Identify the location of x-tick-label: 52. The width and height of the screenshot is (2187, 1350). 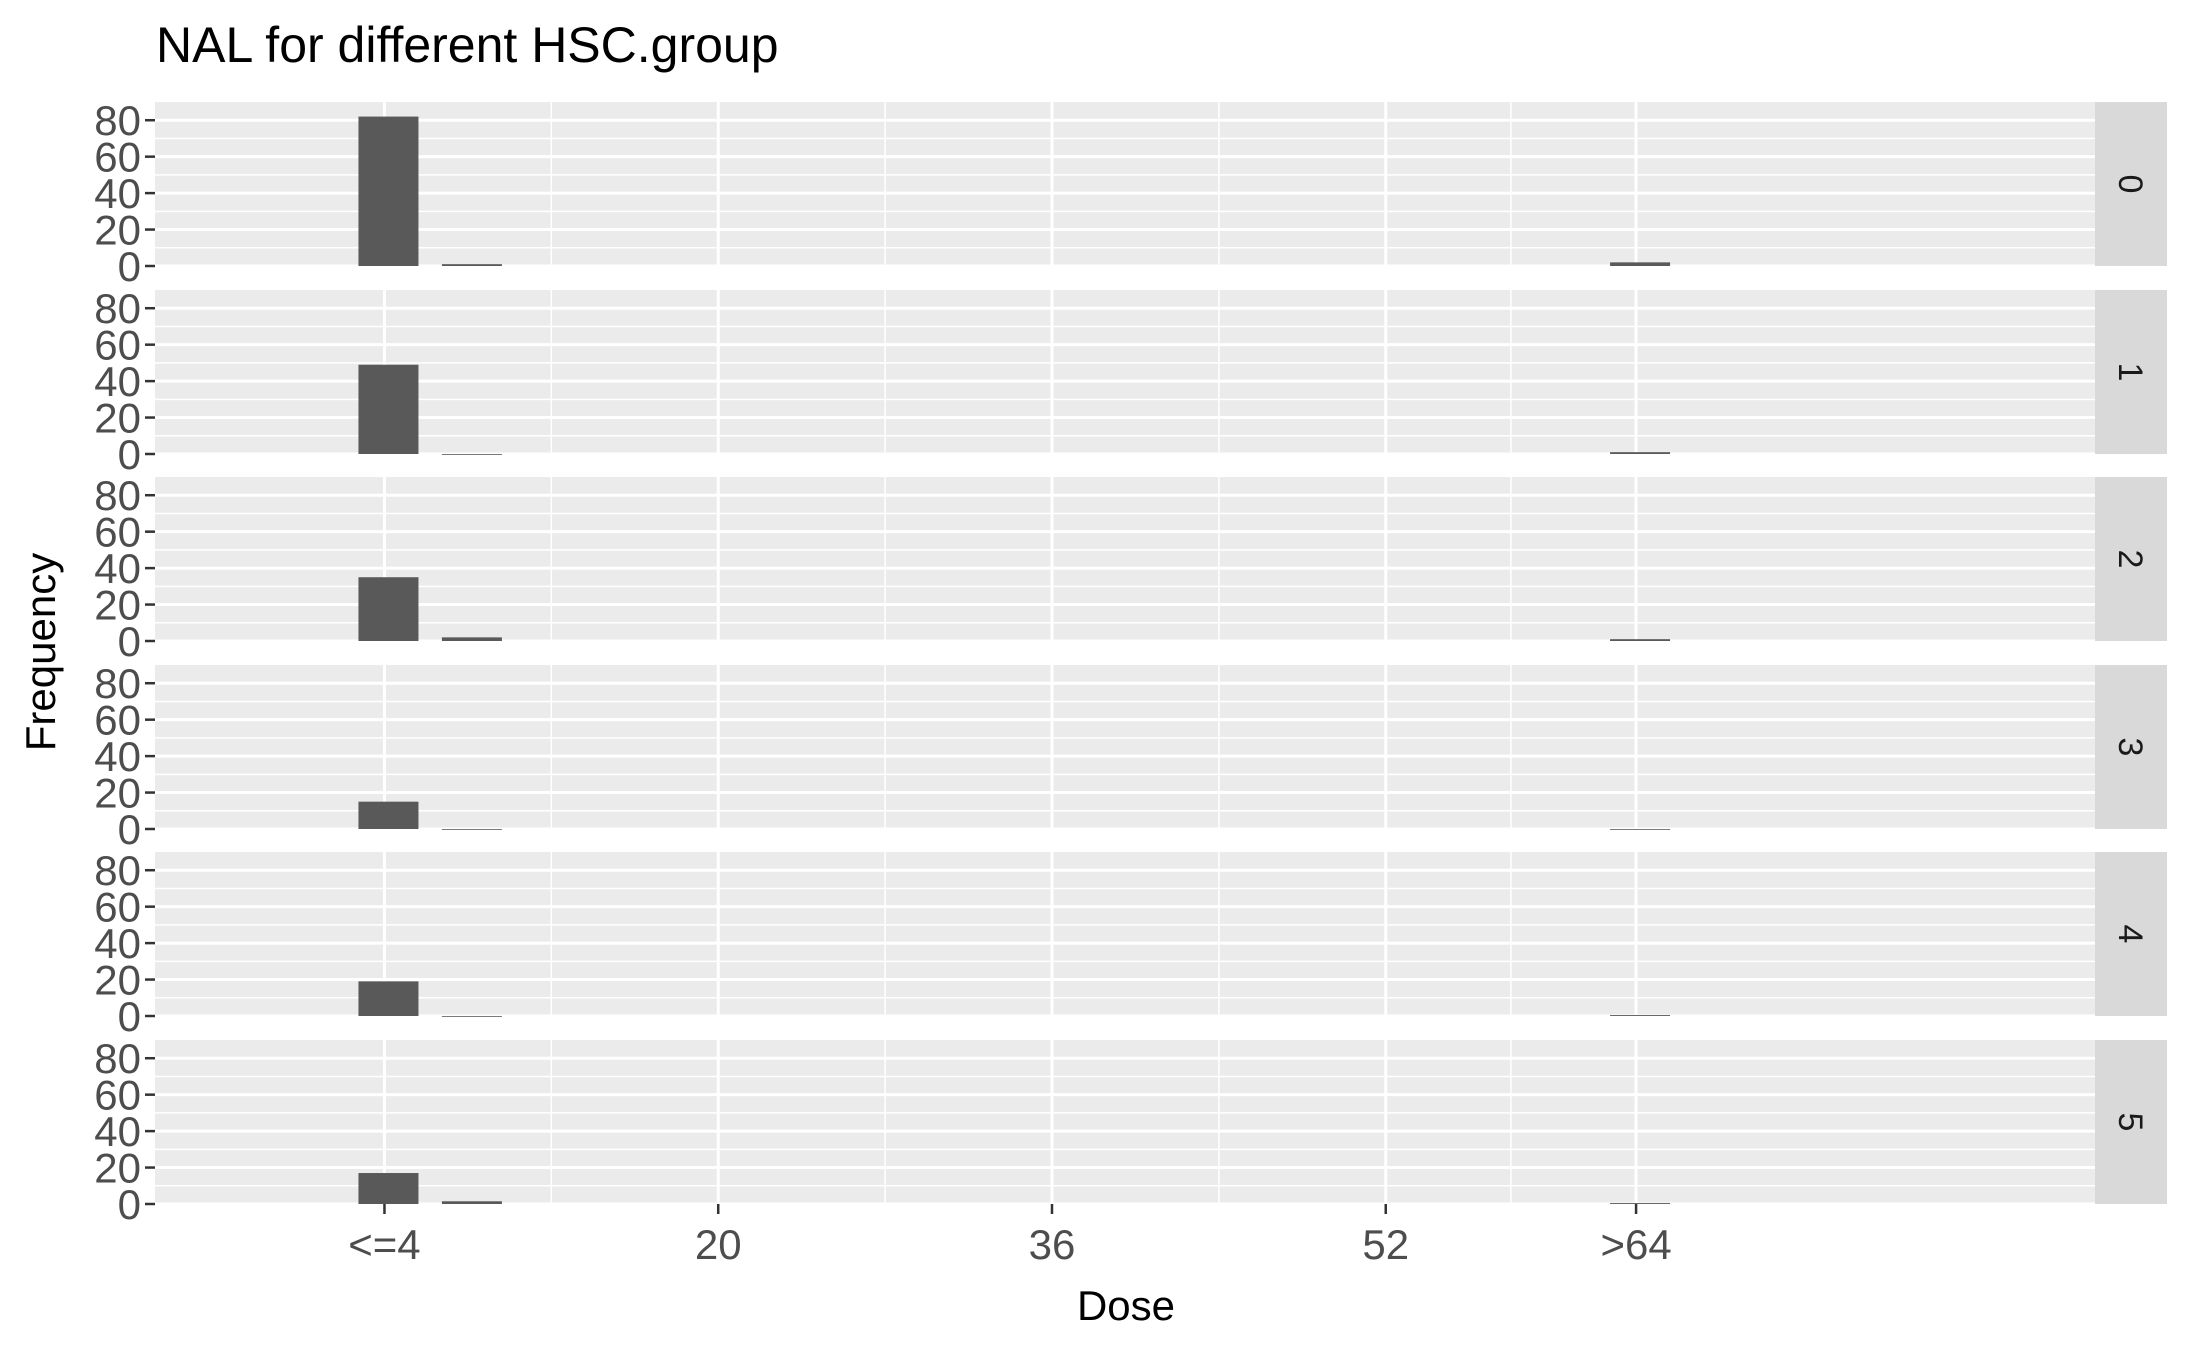
(1385, 1244).